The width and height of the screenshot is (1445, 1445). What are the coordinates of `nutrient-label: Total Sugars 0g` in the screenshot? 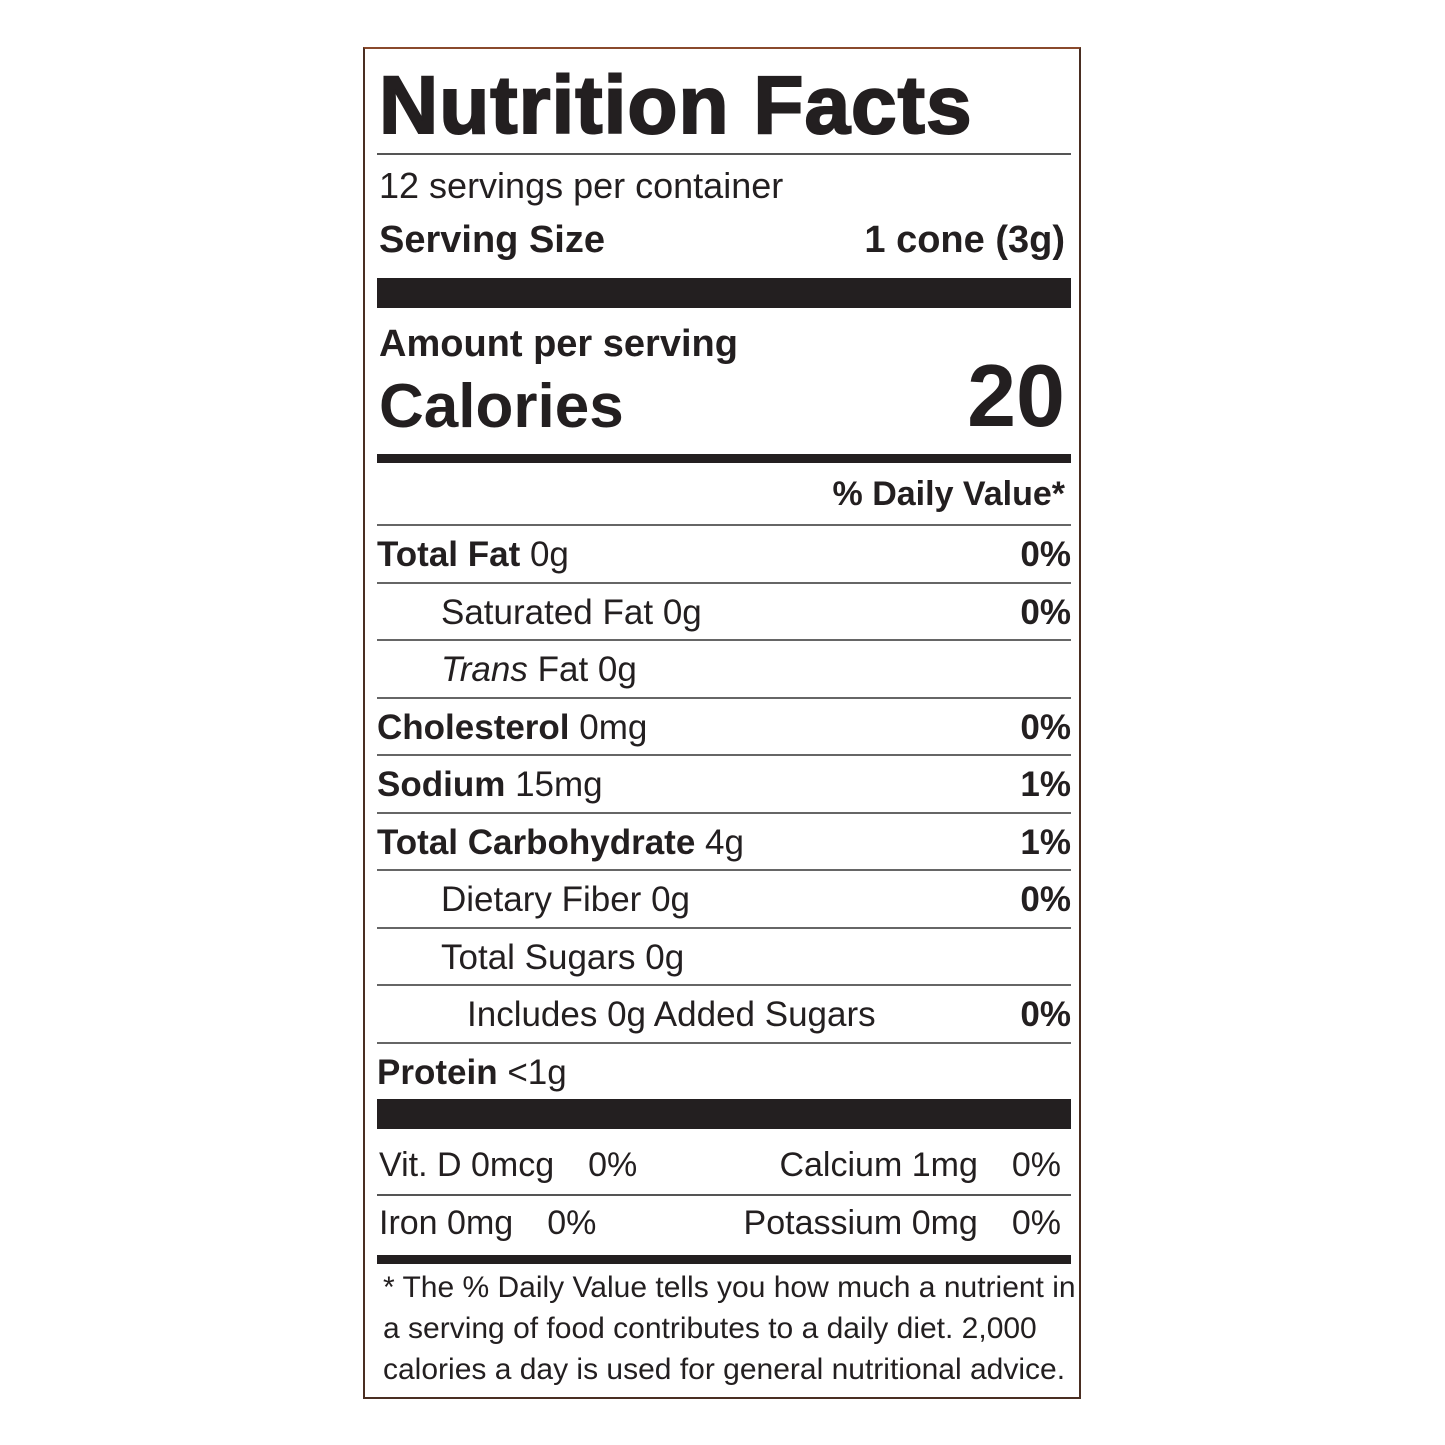 It's located at (562, 957).